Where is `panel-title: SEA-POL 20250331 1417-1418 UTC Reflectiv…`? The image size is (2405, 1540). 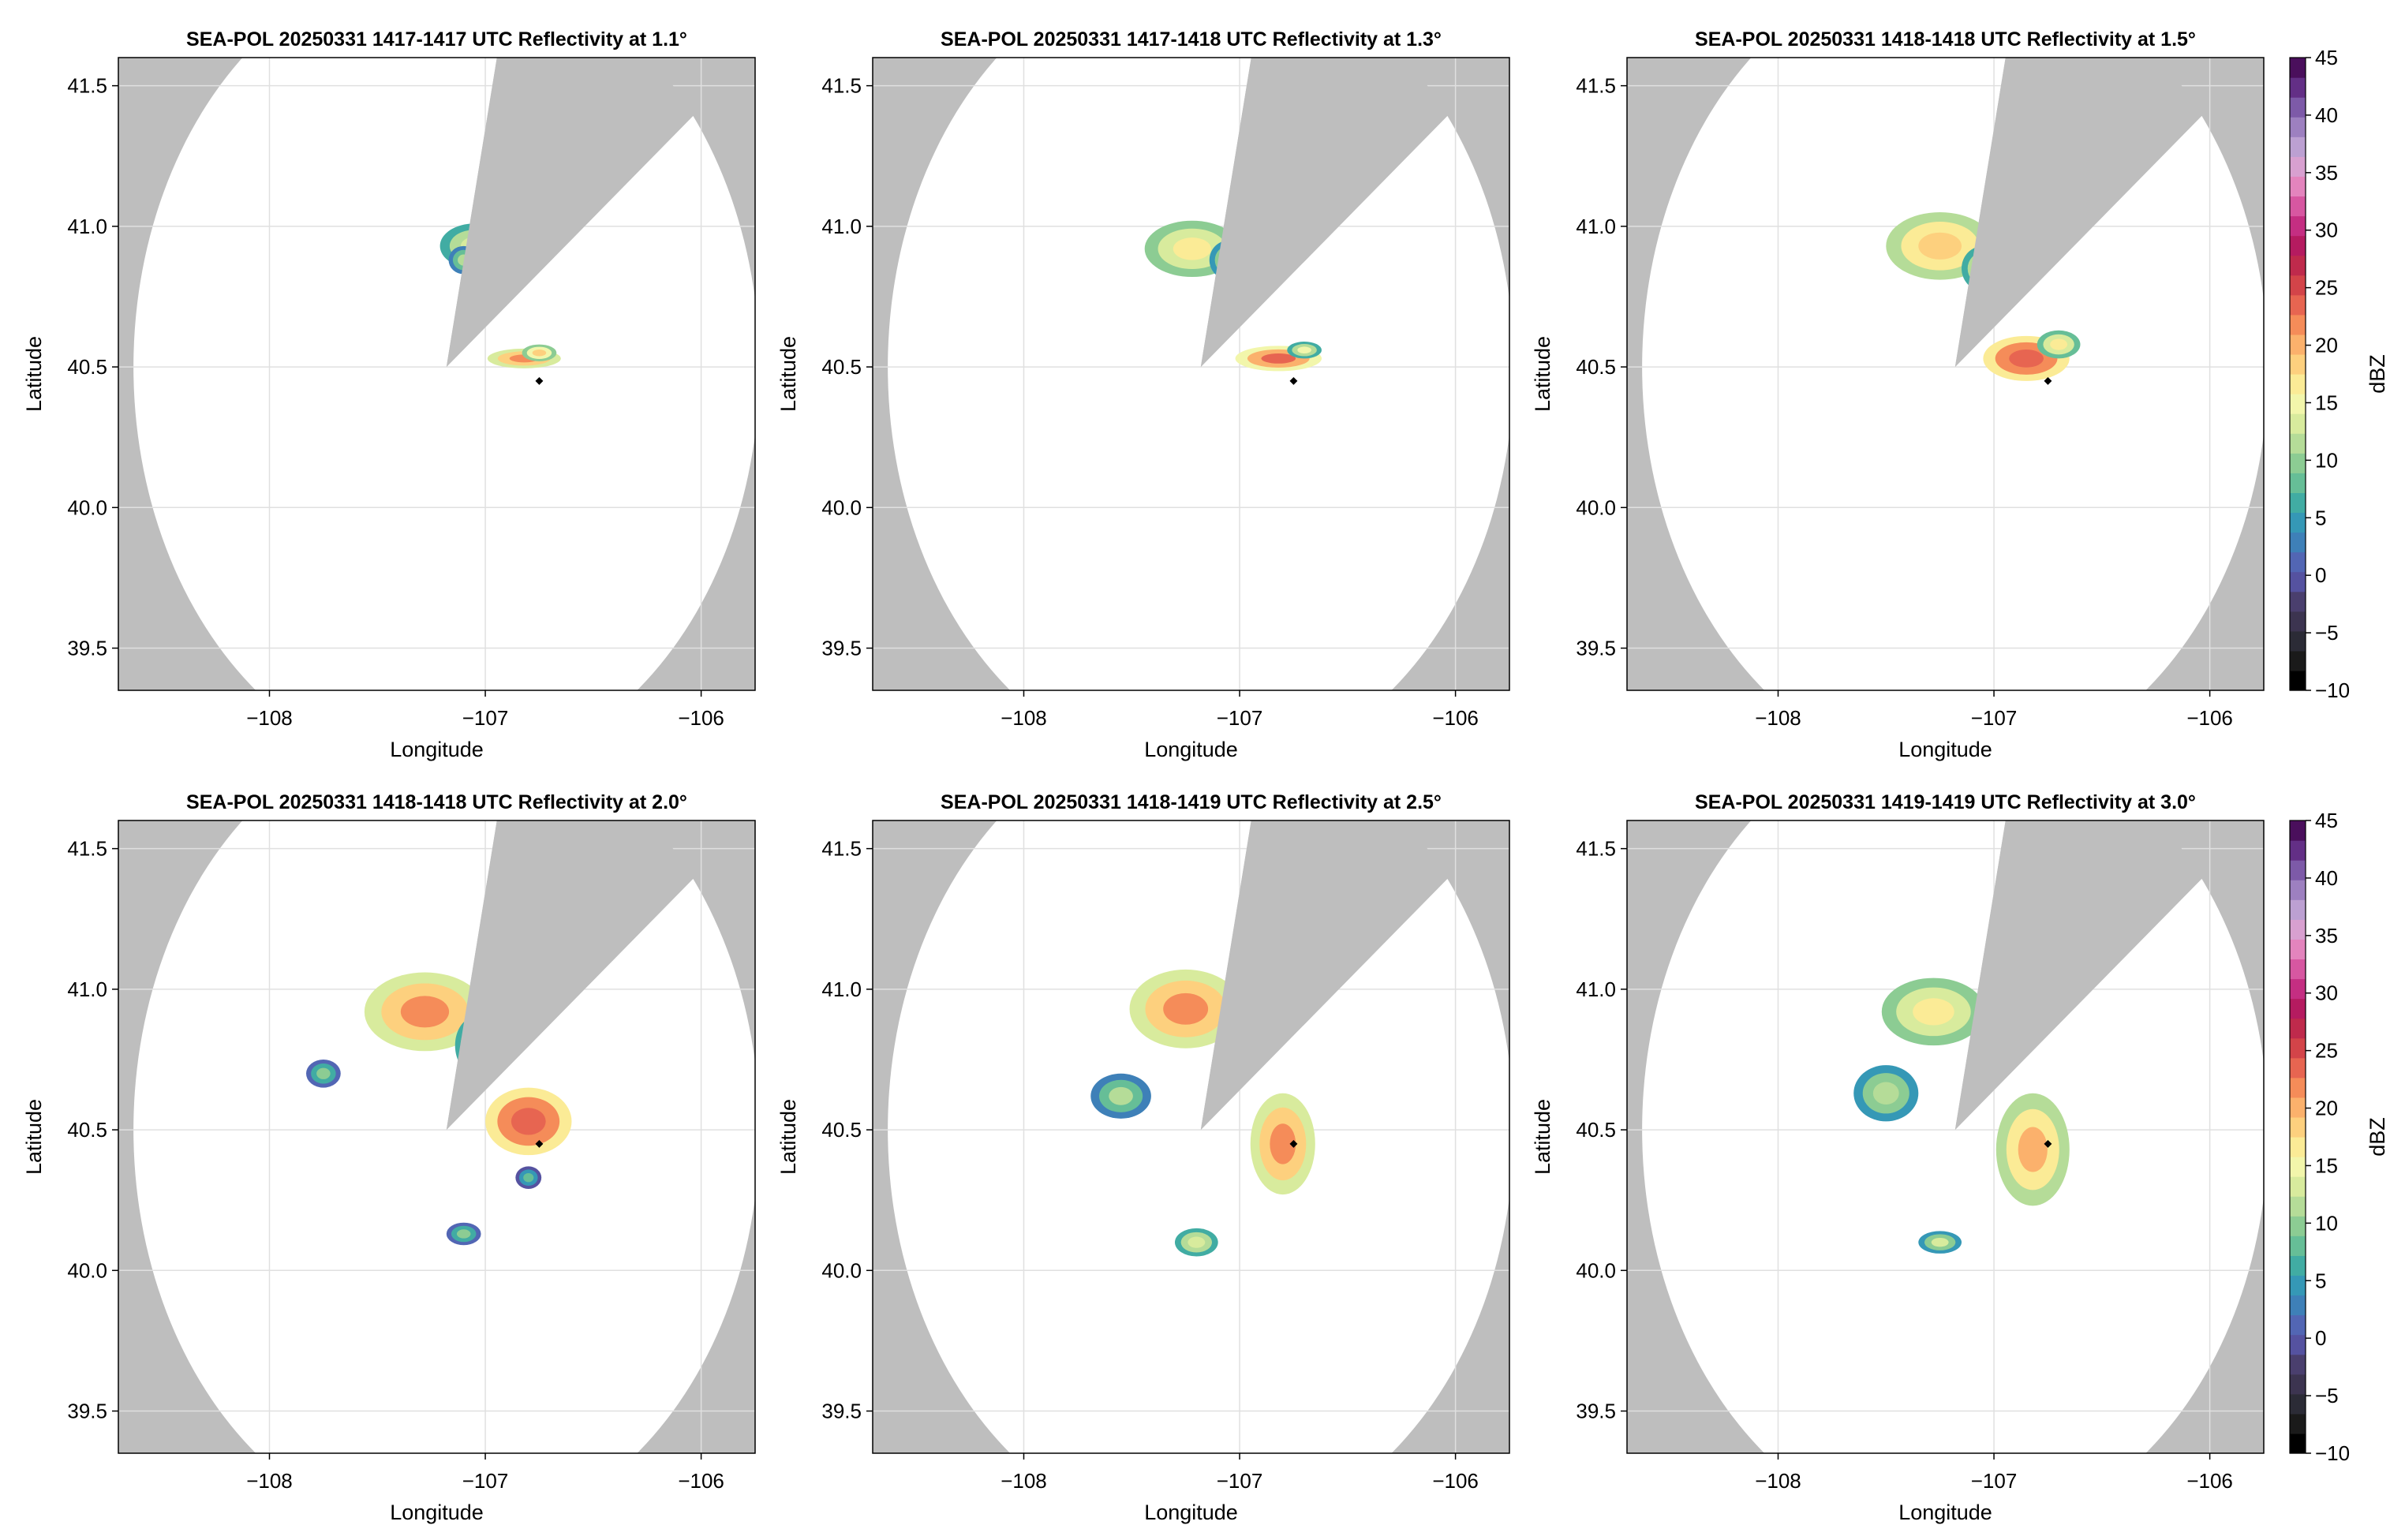 panel-title: SEA-POL 20250331 1417-1418 UTC Reflectiv… is located at coordinates (1191, 39).